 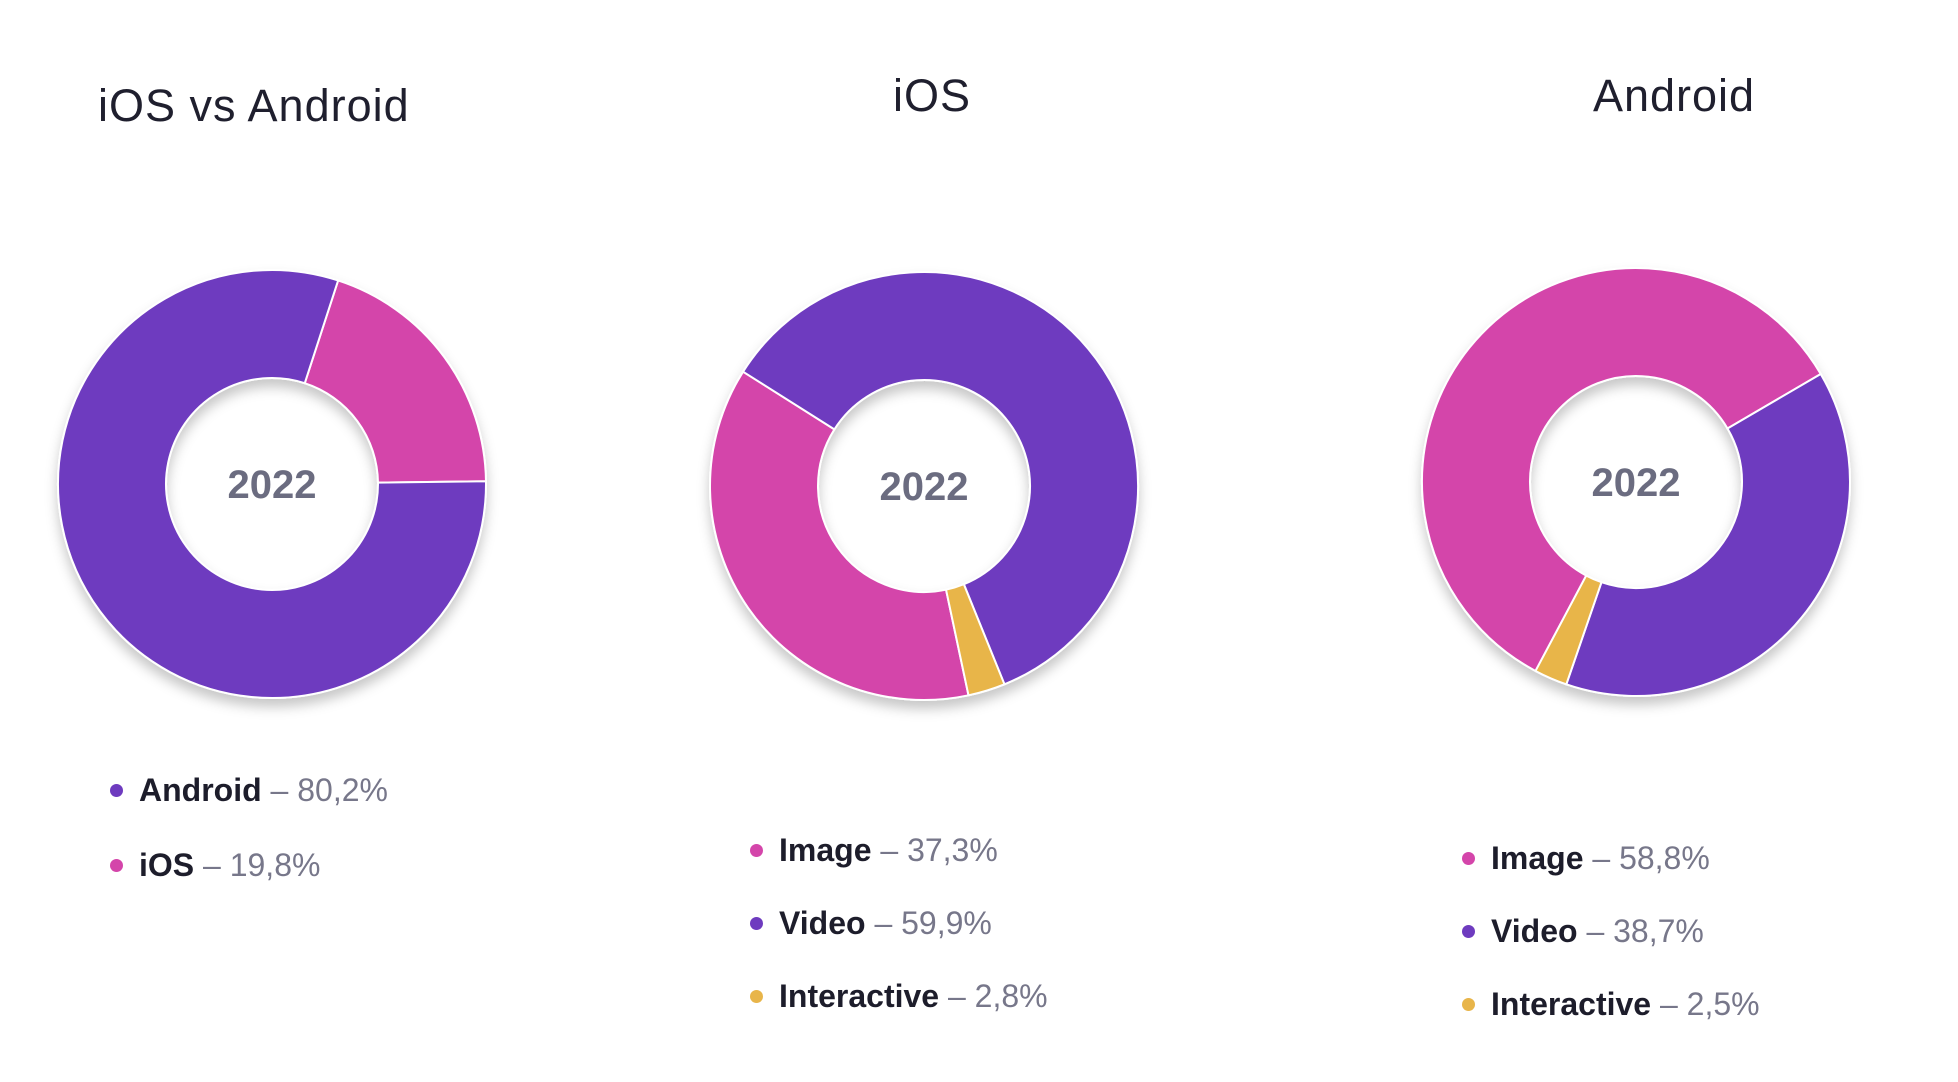 I want to click on pie-slice-android, so click(x=272, y=484).